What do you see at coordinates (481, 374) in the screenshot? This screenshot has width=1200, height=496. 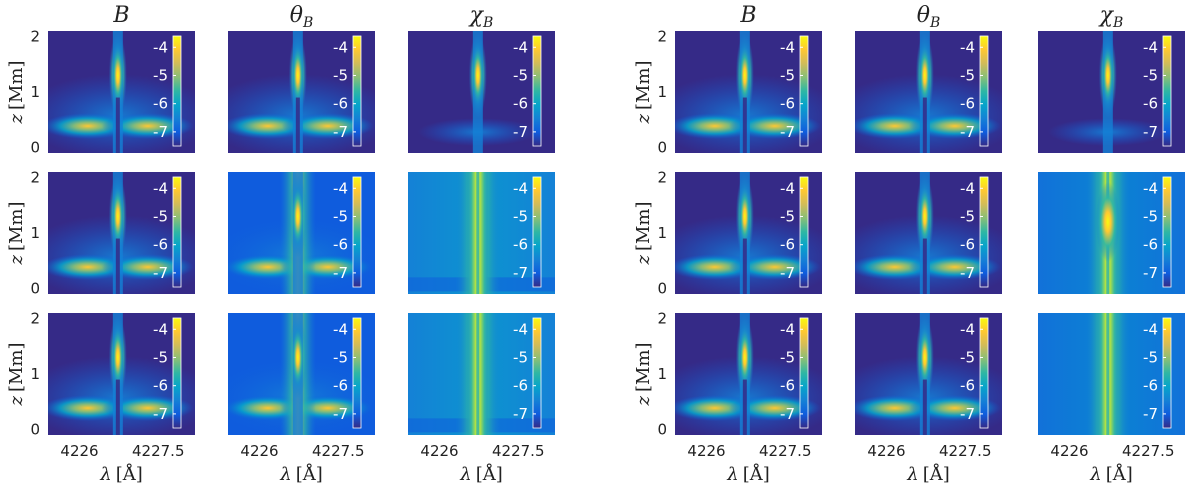 I see `heatmap-panel-g1-r3-c3` at bounding box center [481, 374].